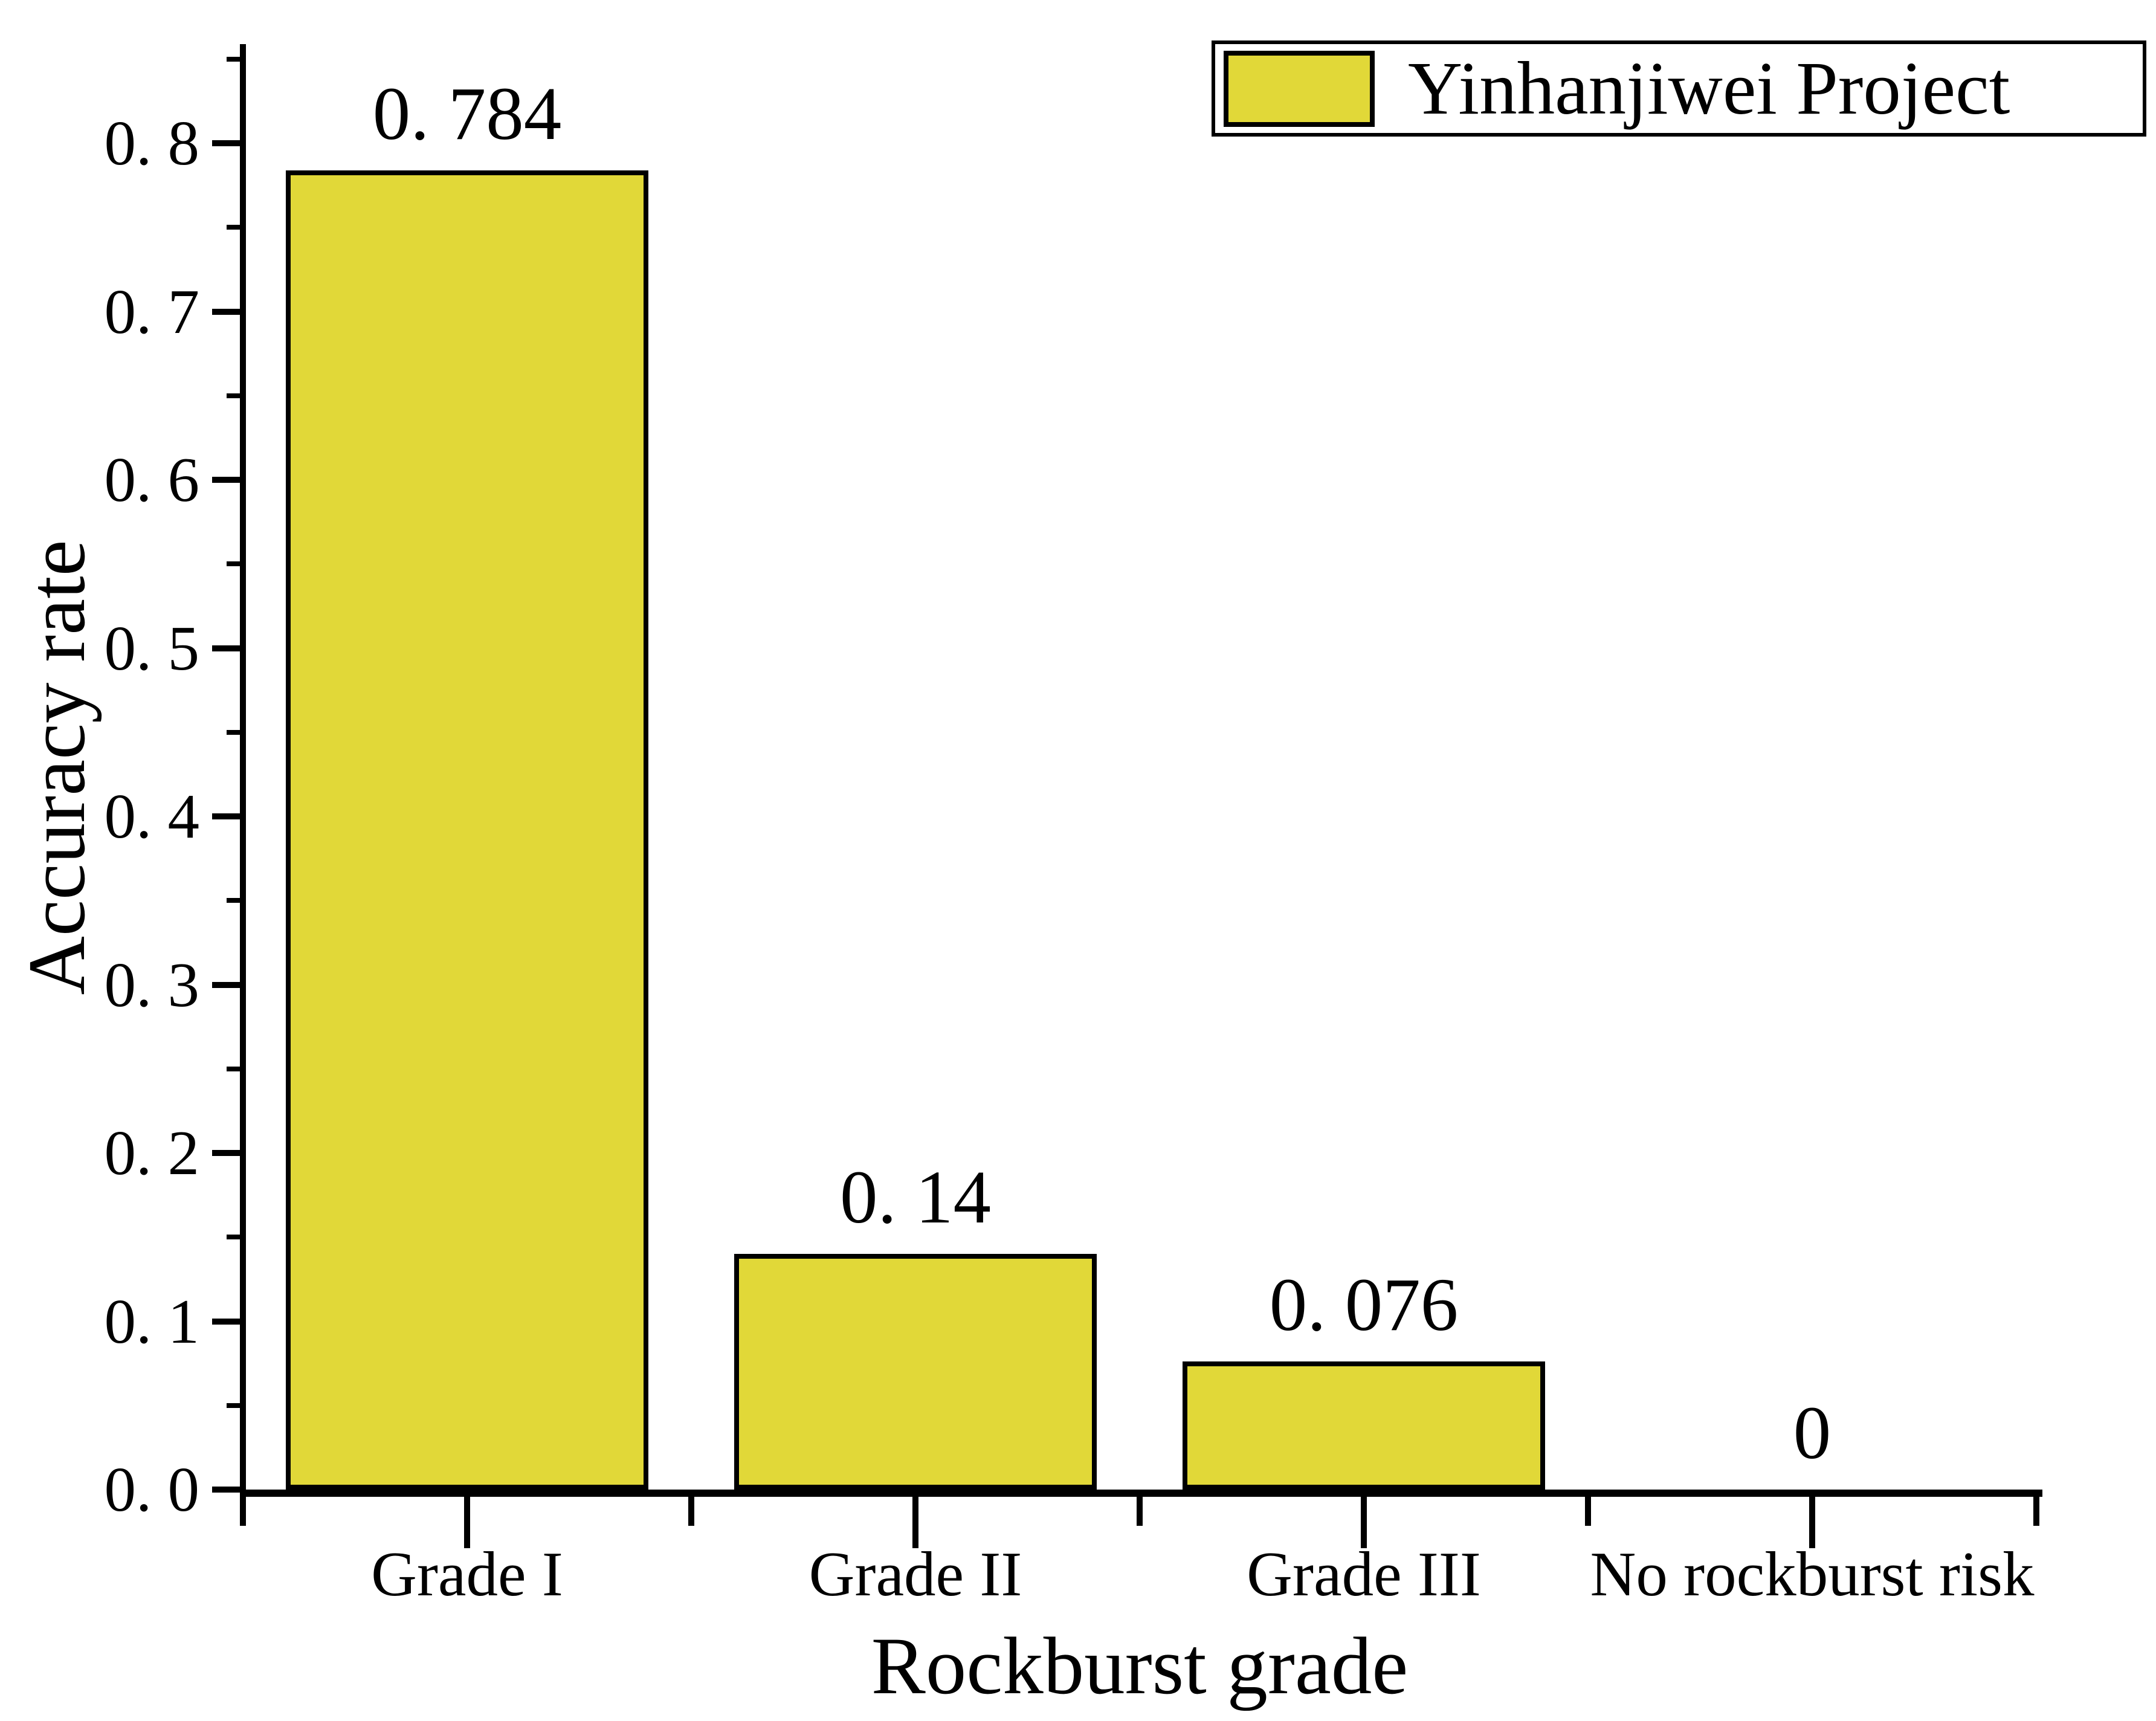 The height and width of the screenshot is (1721, 2156). I want to click on x-category-label: Grade II, so click(915, 1574).